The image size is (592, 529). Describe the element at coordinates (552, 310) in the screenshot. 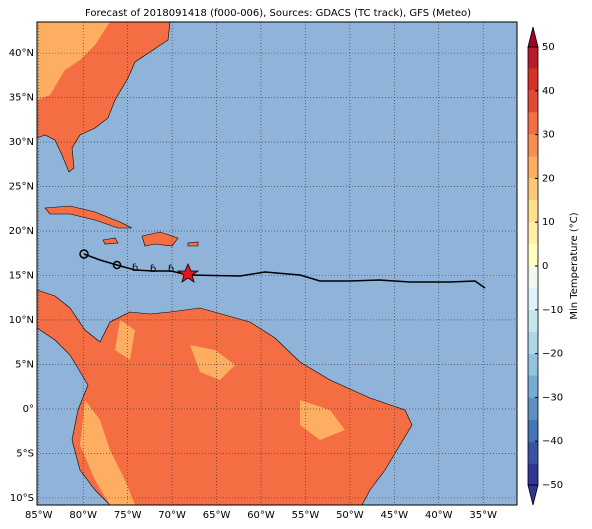

I see `colorbar-tick-label: −10` at that location.